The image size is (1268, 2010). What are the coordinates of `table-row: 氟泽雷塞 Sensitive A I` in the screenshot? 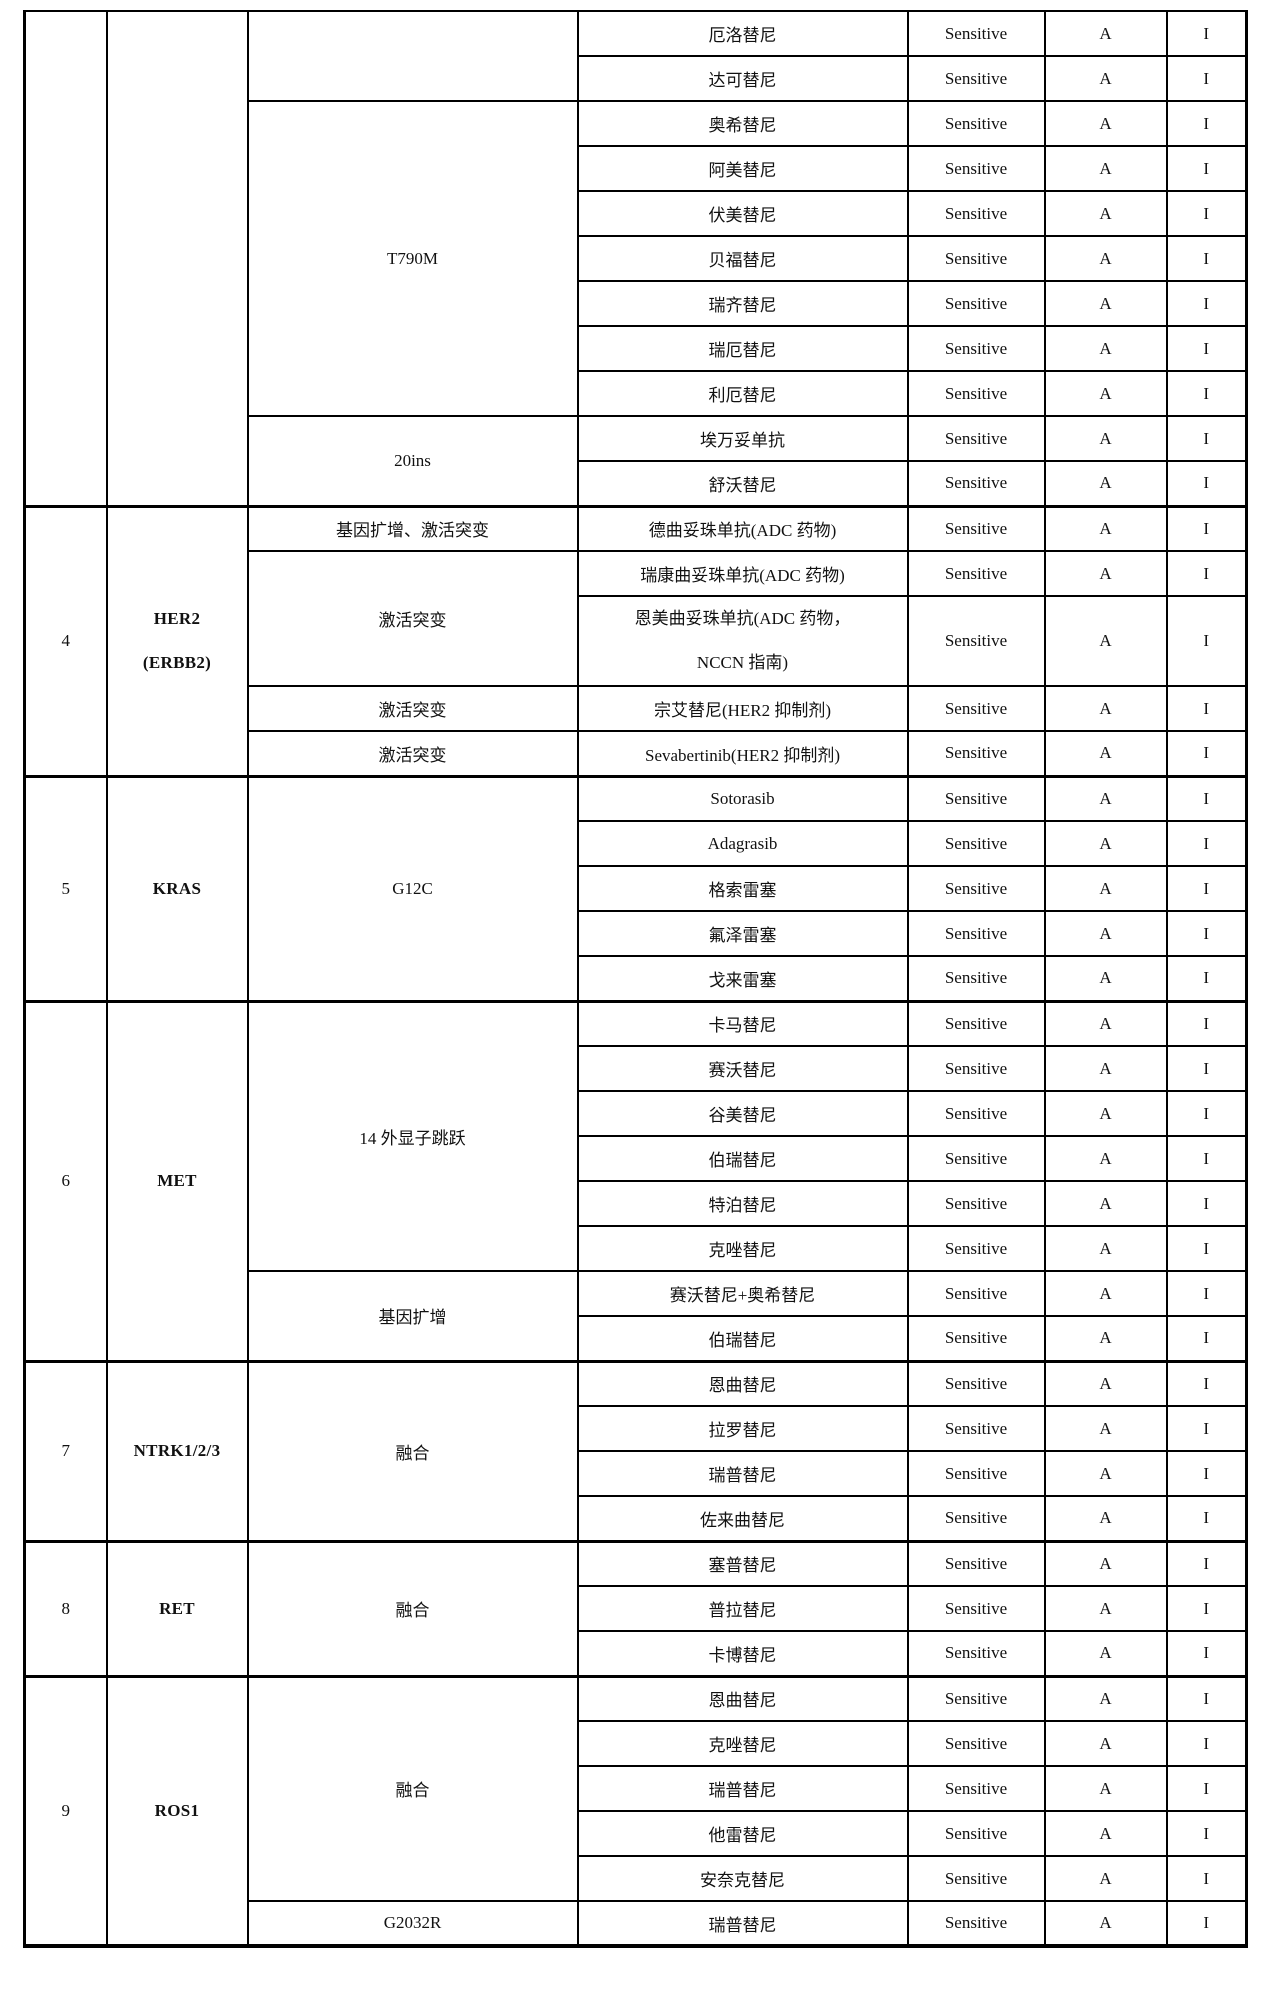 It's located at (636, 933).